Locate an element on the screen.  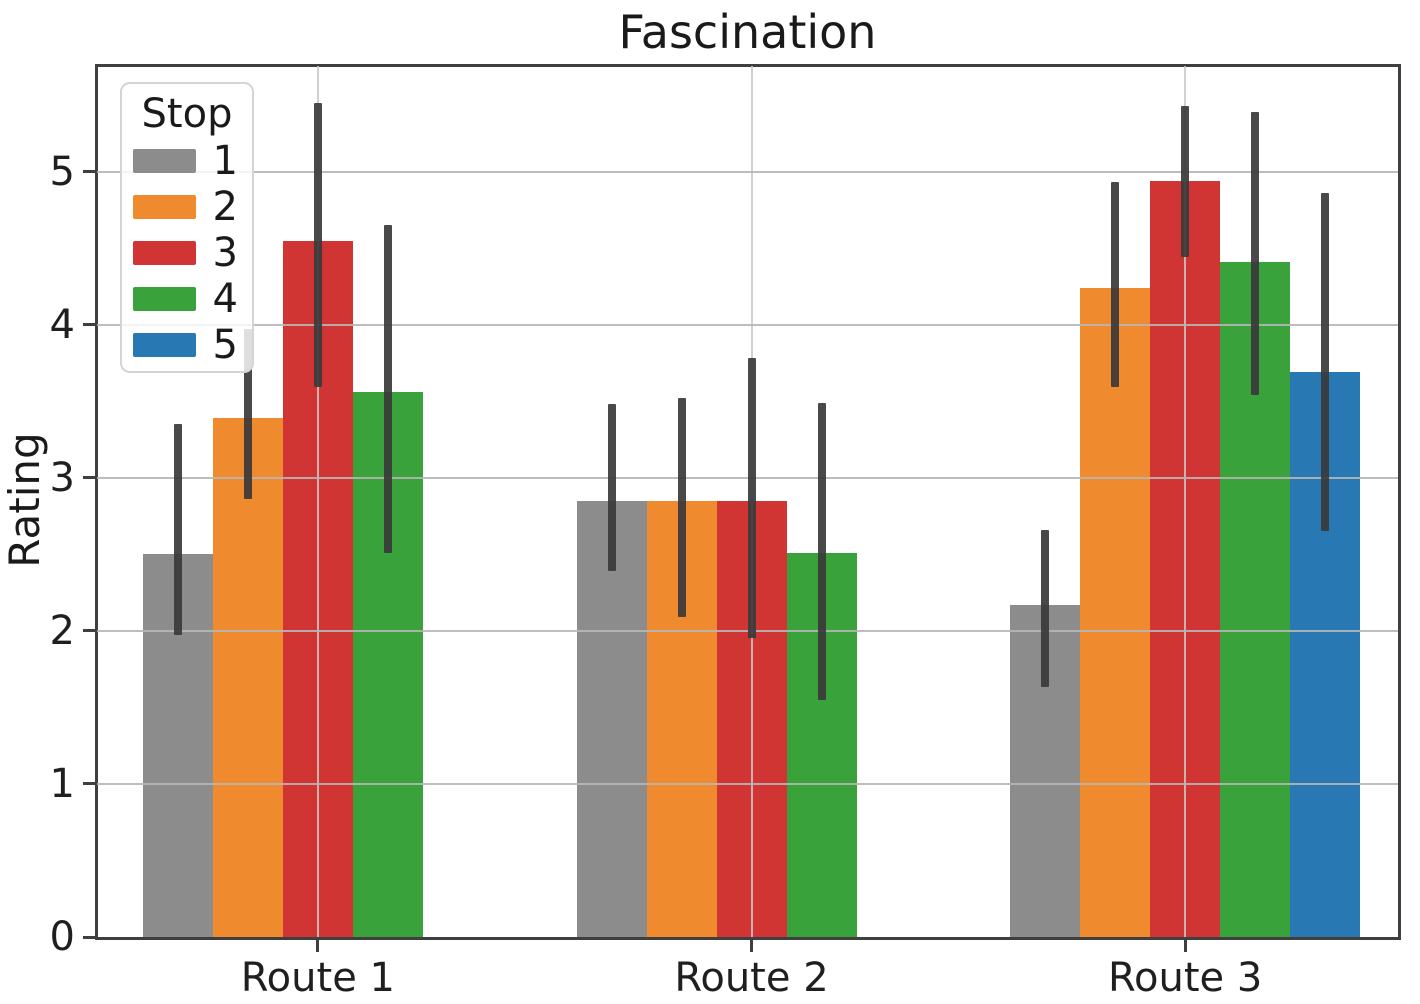
bar-route2-stop1 is located at coordinates (611, 718).